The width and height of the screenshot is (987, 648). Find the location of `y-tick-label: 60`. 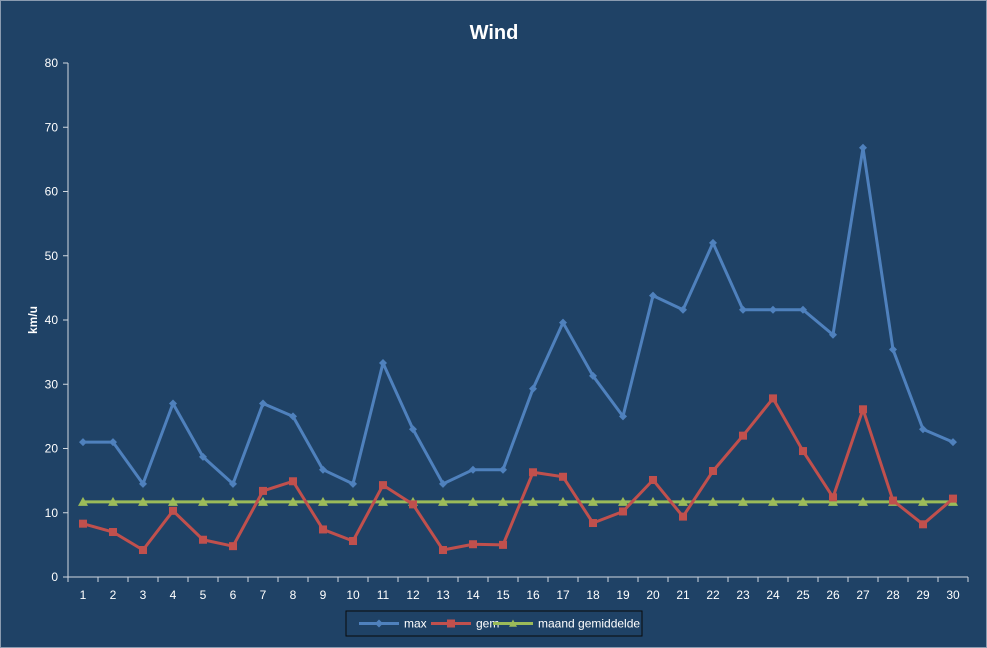

y-tick-label: 60 is located at coordinates (52, 192).